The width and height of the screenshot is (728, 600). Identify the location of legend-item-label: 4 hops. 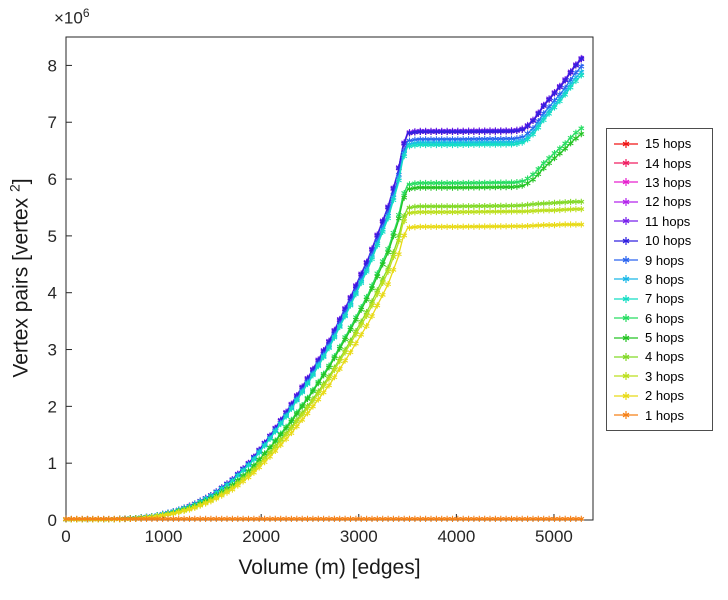
(665, 357).